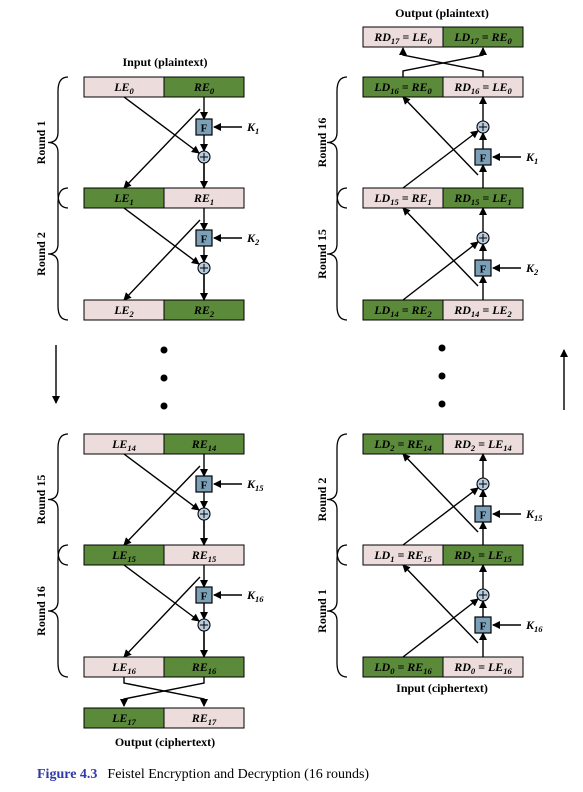 The width and height of the screenshot is (583, 792). Describe the element at coordinates (204, 668) in the screenshot. I see `enc-row-5-right-text: RE16` at that location.